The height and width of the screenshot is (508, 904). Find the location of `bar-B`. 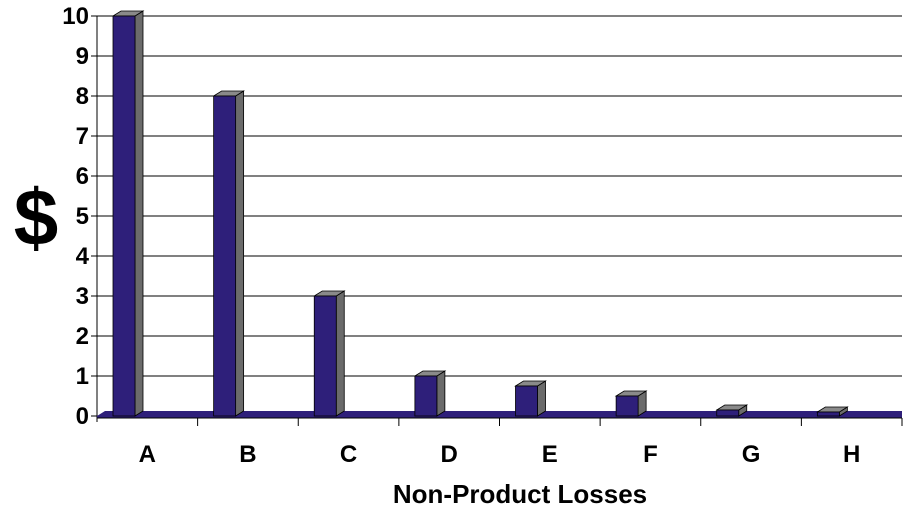

bar-B is located at coordinates (229, 253).